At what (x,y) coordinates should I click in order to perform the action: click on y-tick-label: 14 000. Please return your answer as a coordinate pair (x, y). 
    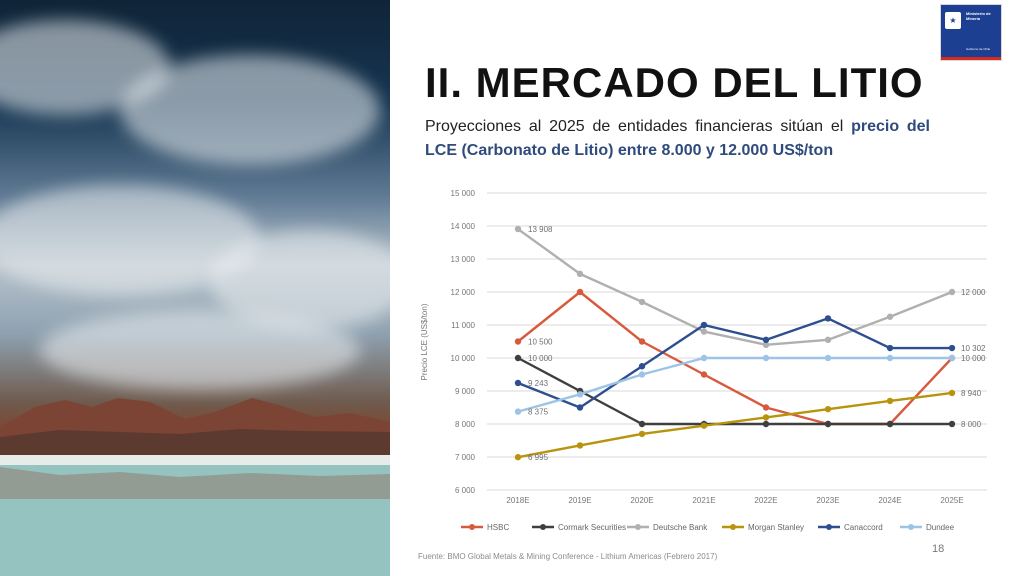
    Looking at the image, I should click on (463, 226).